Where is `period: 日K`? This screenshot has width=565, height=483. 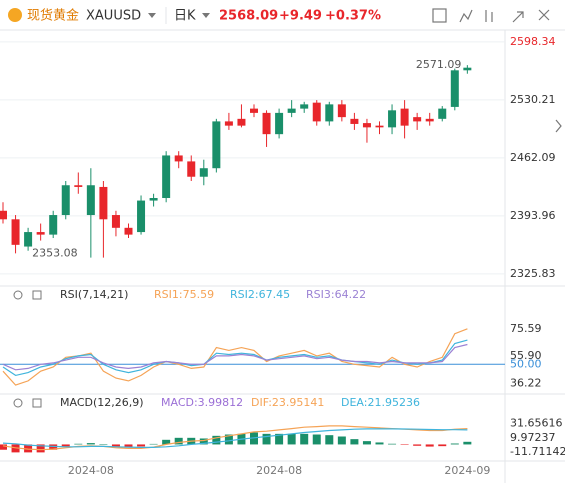
period: 日K is located at coordinates (185, 16).